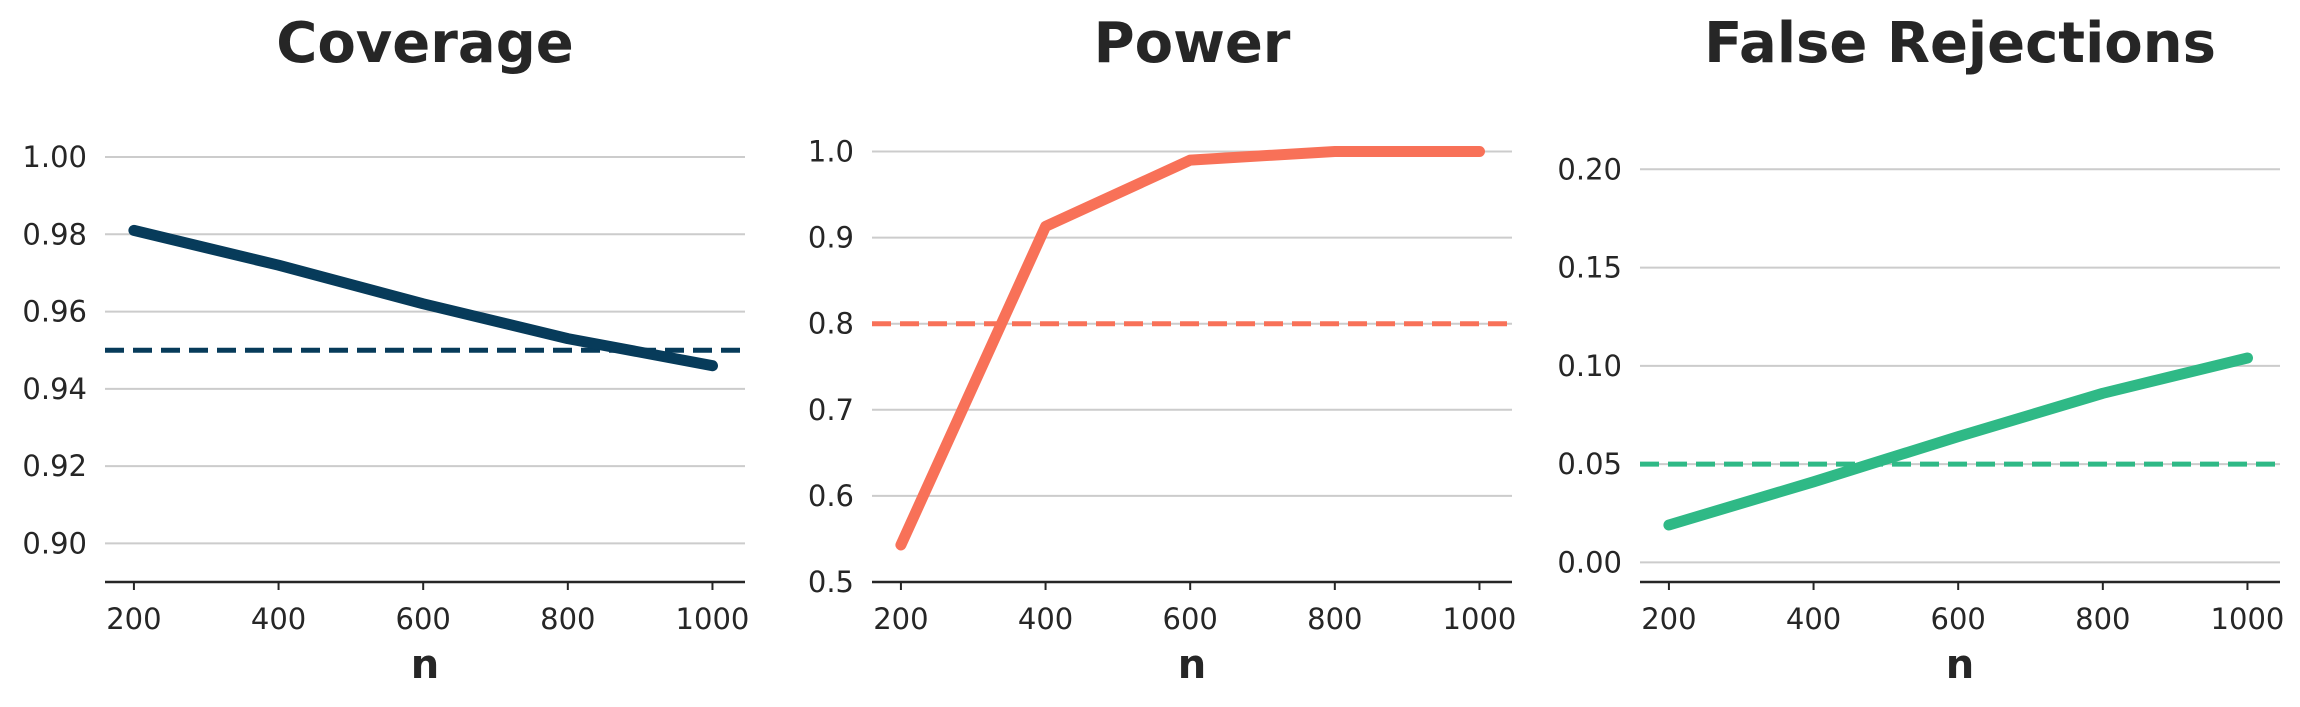 This screenshot has height=707, width=2300. What do you see at coordinates (425, 43) in the screenshot?
I see `coverage-title: Coverage` at bounding box center [425, 43].